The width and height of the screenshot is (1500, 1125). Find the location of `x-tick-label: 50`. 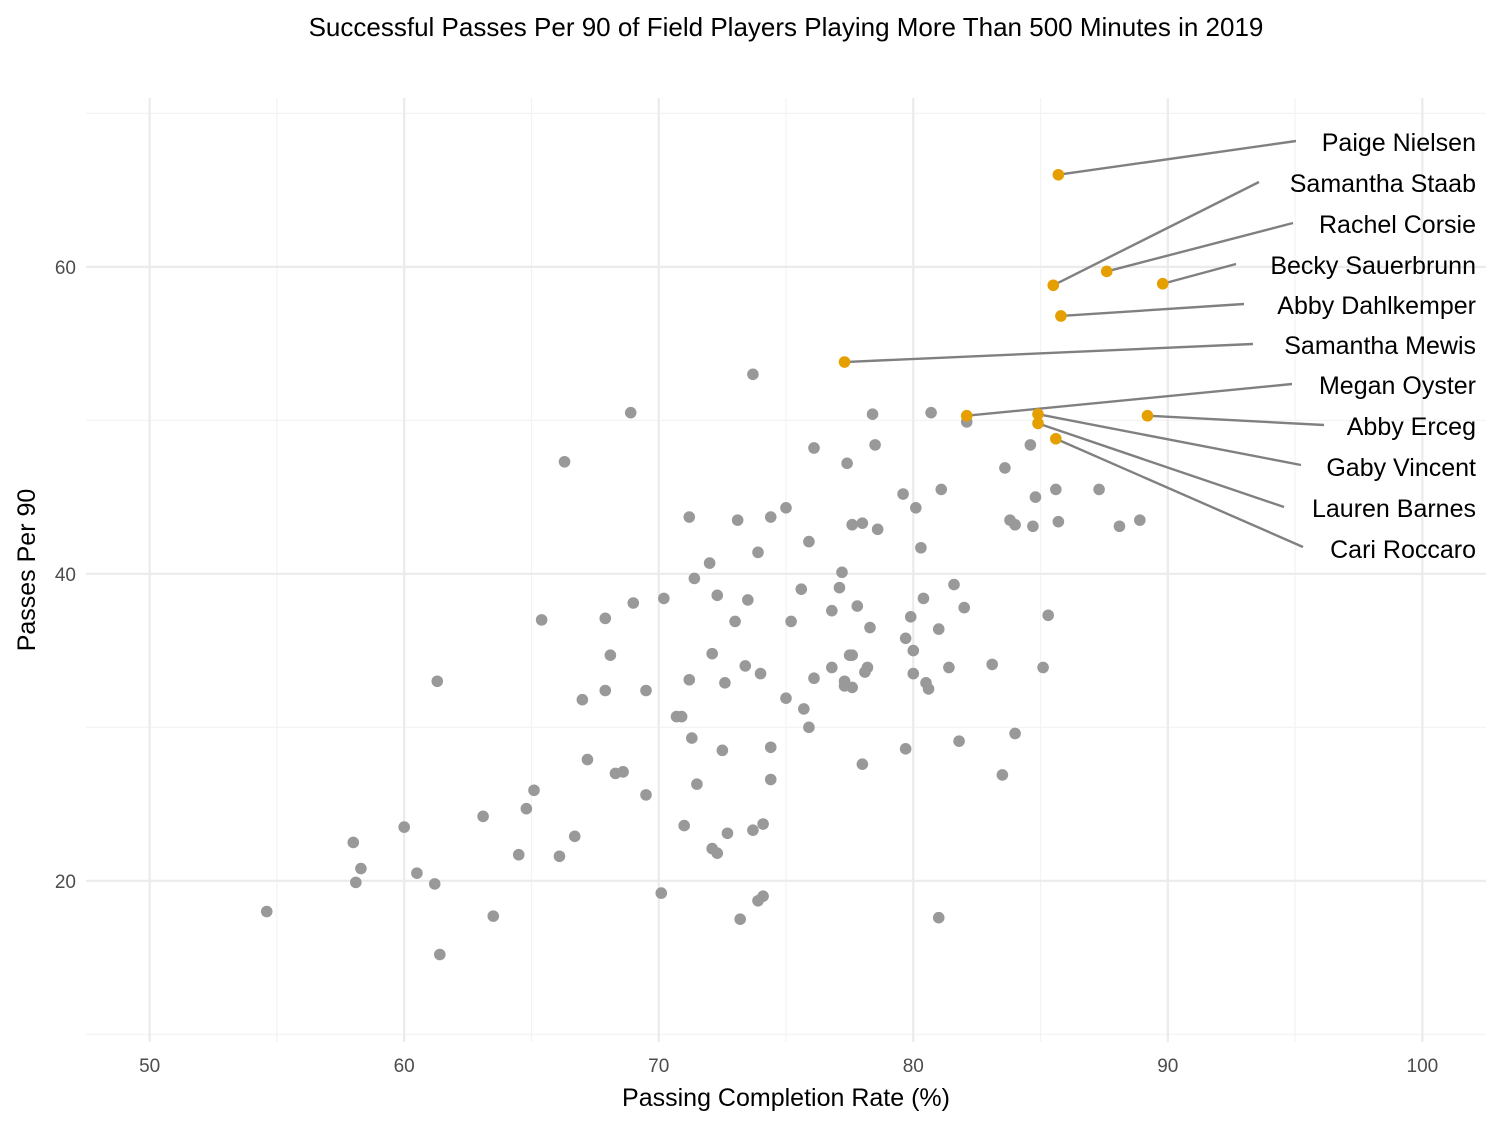

x-tick-label: 50 is located at coordinates (149, 1066).